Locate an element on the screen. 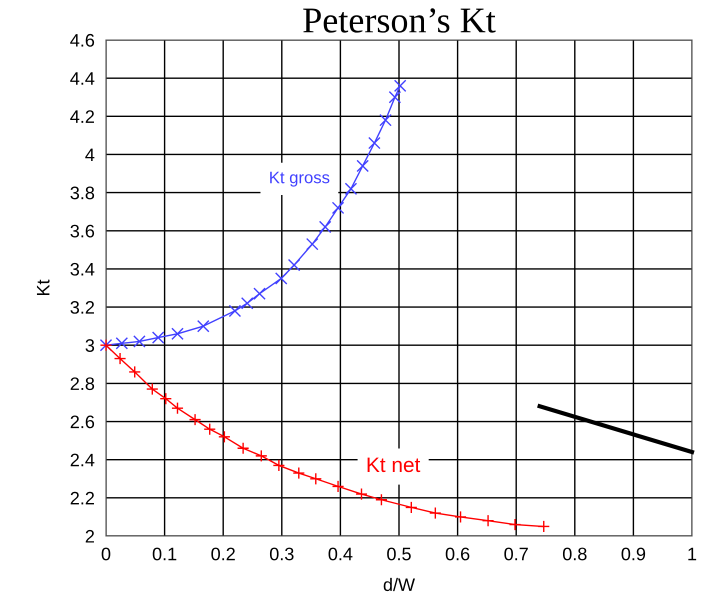  y-tick-label: 3 is located at coordinates (90, 345).